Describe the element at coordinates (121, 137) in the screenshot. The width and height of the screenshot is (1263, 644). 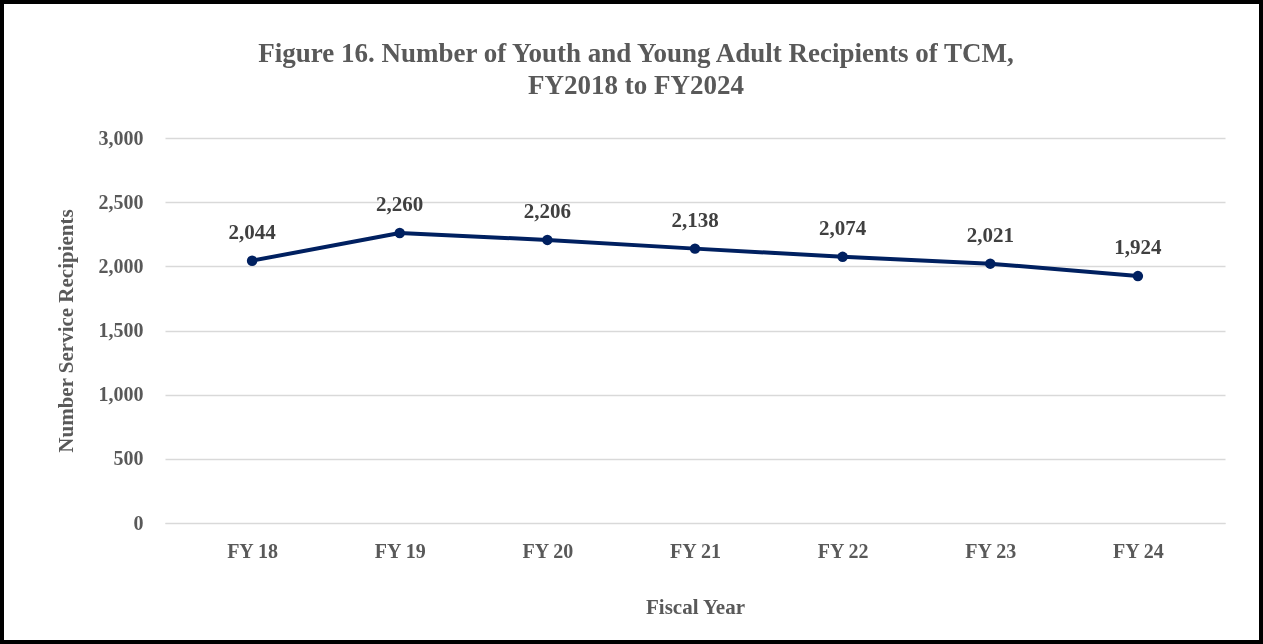
I see `y-tick-label: 3,000` at that location.